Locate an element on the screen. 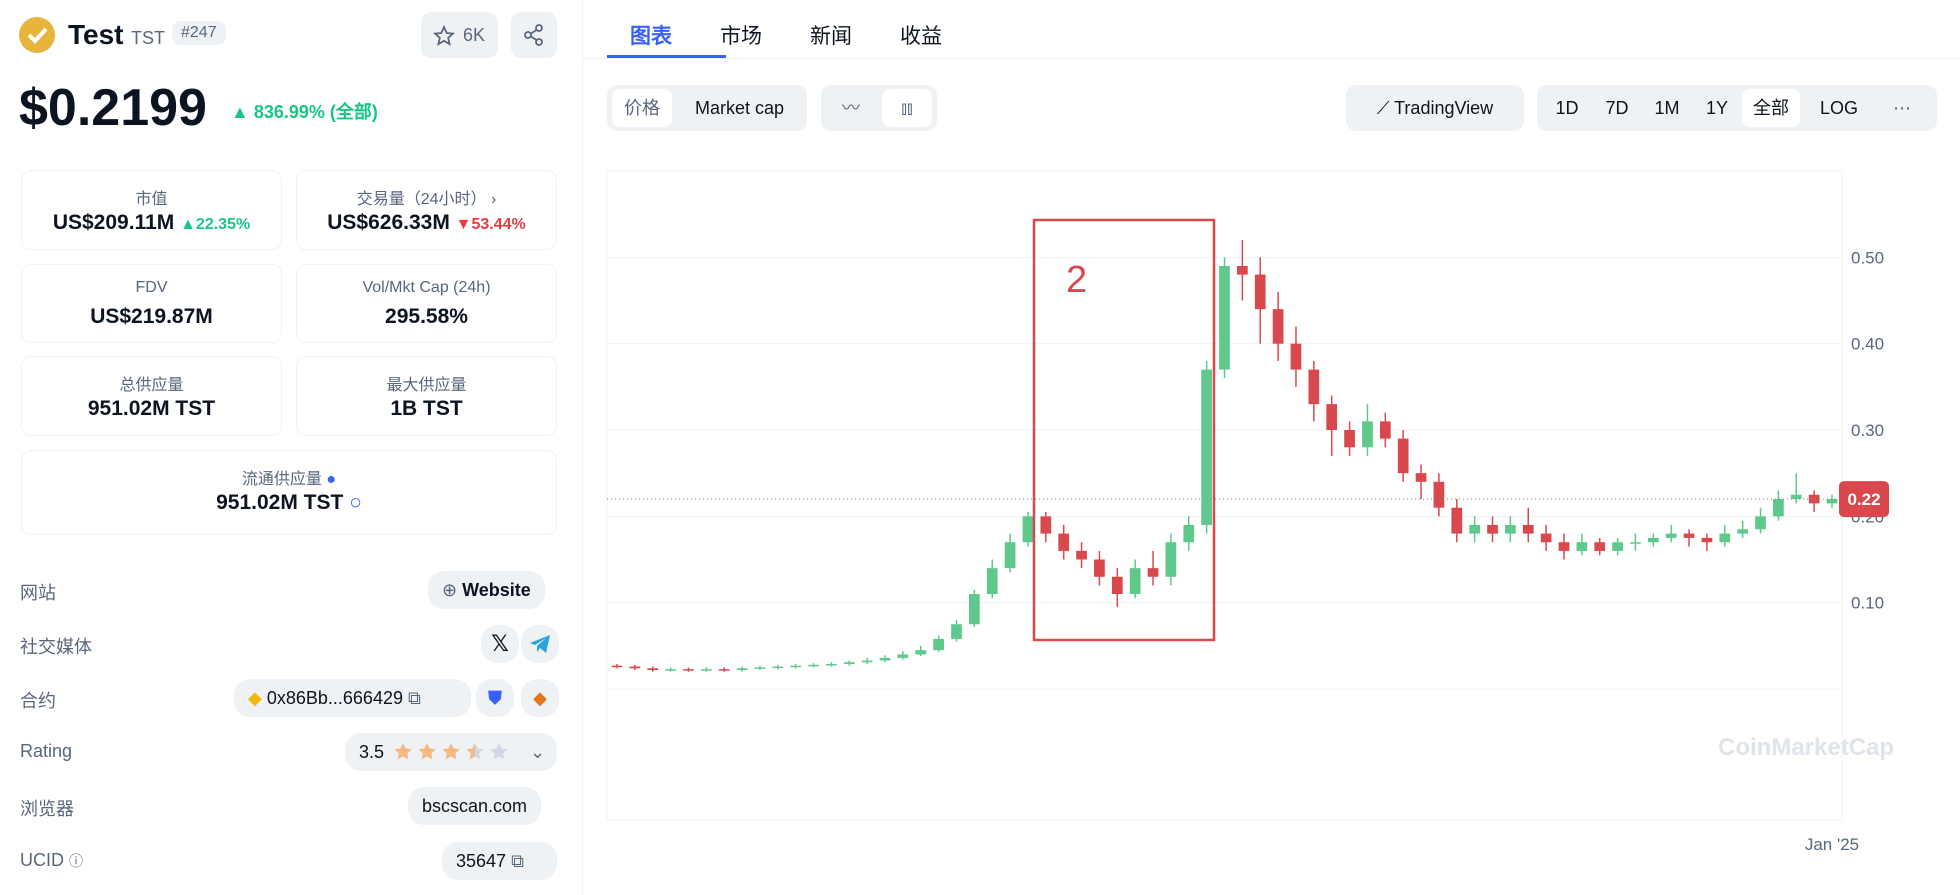 The image size is (1960, 895). line-button: 〰 is located at coordinates (851, 108).